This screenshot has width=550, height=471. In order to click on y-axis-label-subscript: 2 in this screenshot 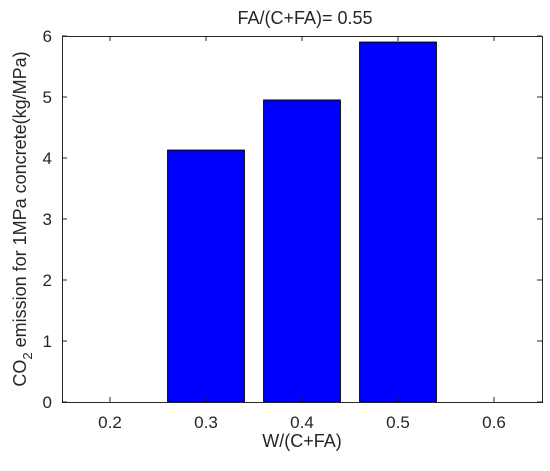, I will do `click(27, 355)`.